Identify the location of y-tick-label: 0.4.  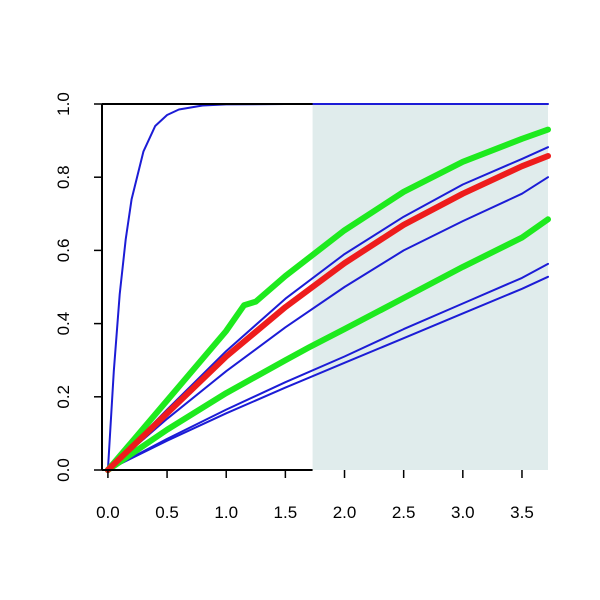
(63, 324).